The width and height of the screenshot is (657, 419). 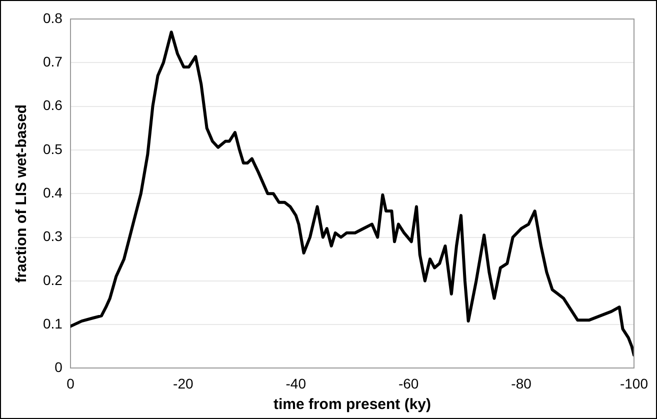 What do you see at coordinates (70, 383) in the screenshot?
I see `x-tick-label: 0` at bounding box center [70, 383].